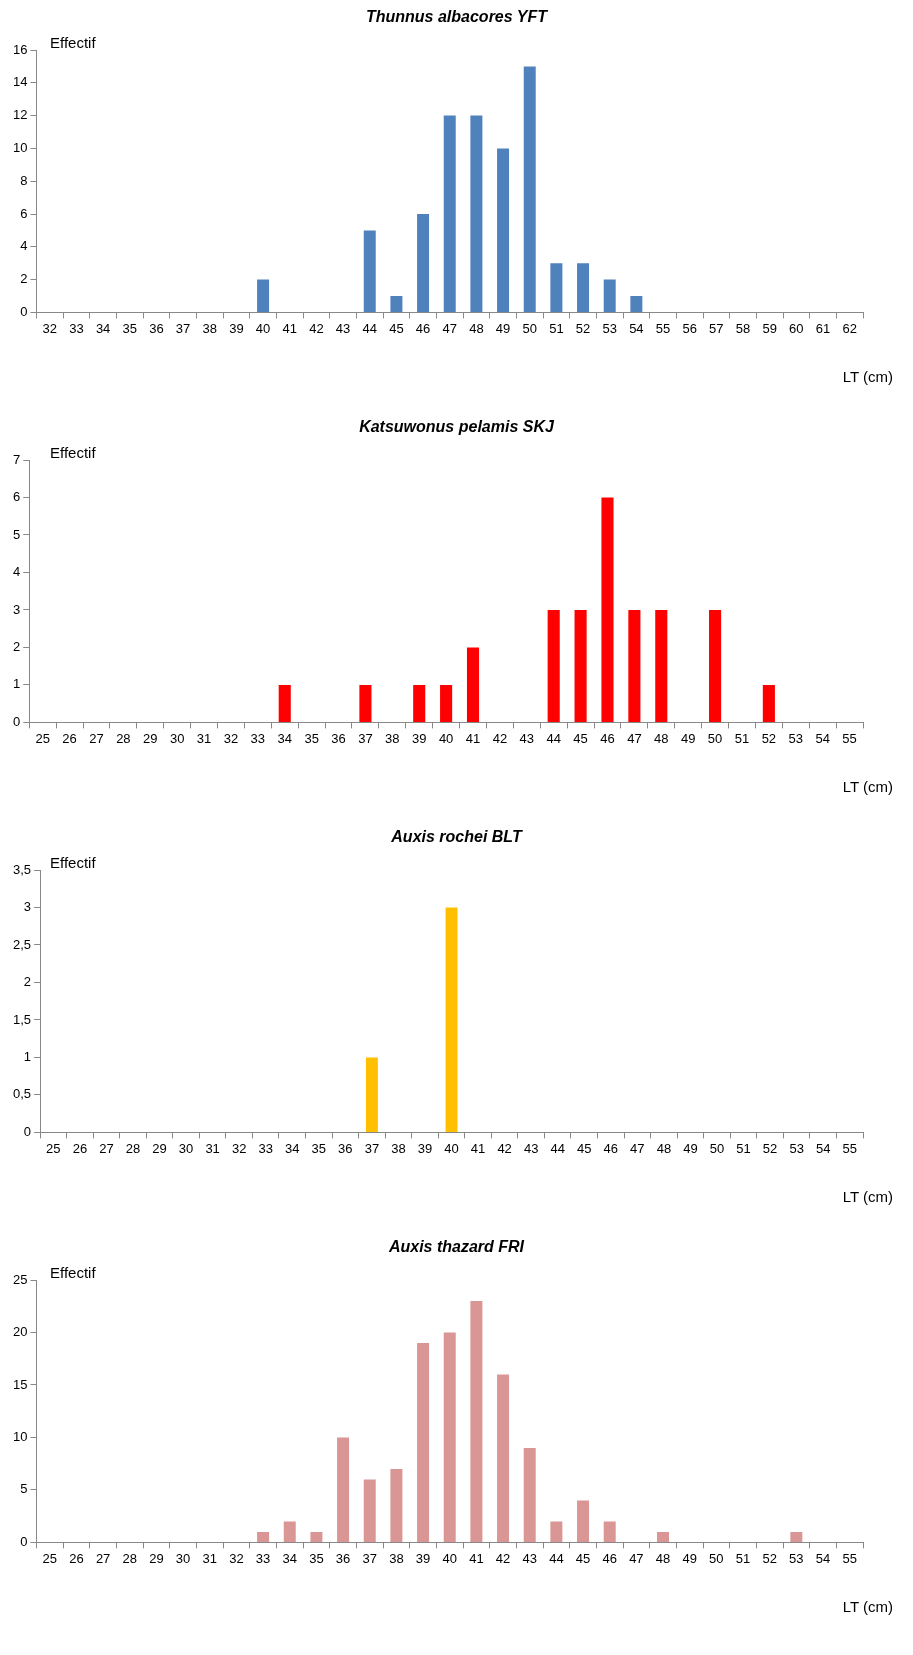  What do you see at coordinates (20, 1437) in the screenshot?
I see `y-tick-label: 10` at bounding box center [20, 1437].